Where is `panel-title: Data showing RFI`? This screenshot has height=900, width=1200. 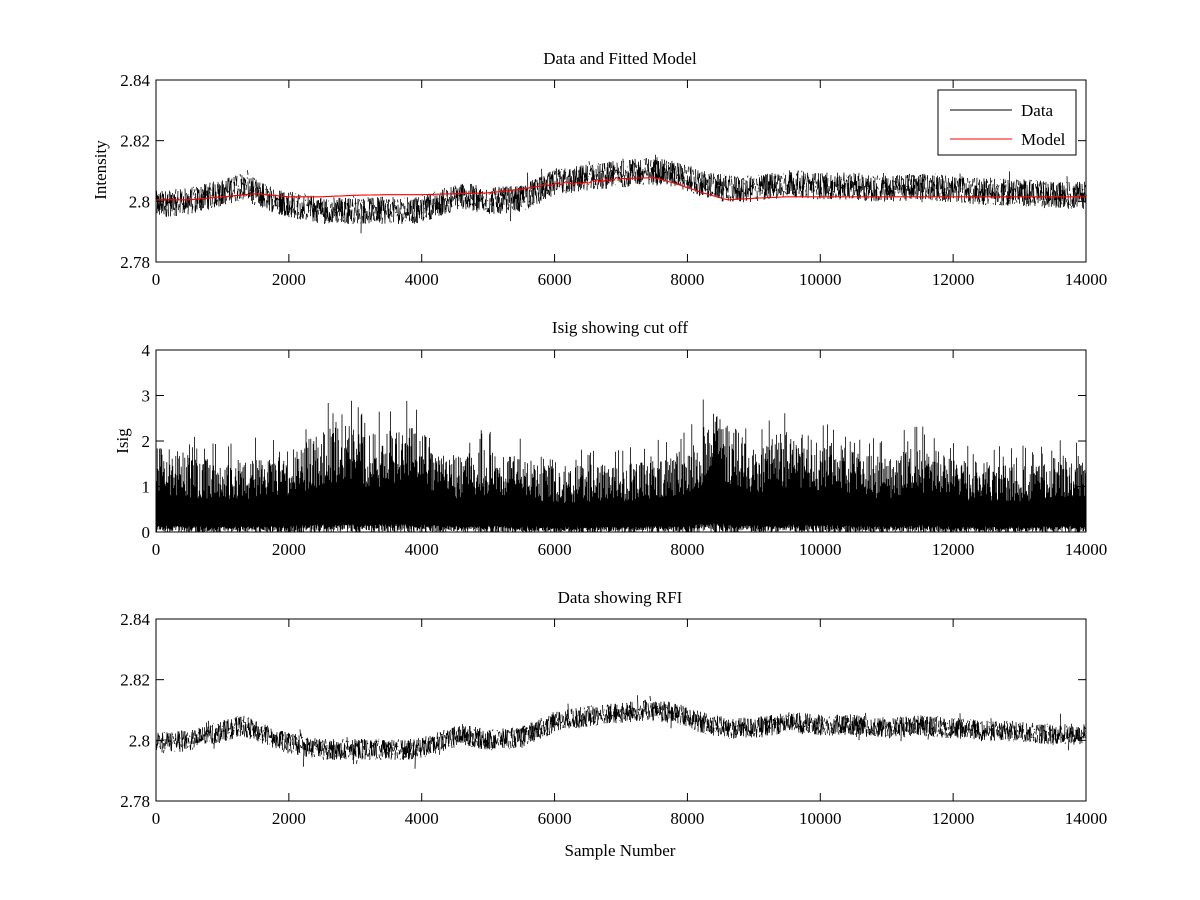 panel-title: Data showing RFI is located at coordinates (620, 597).